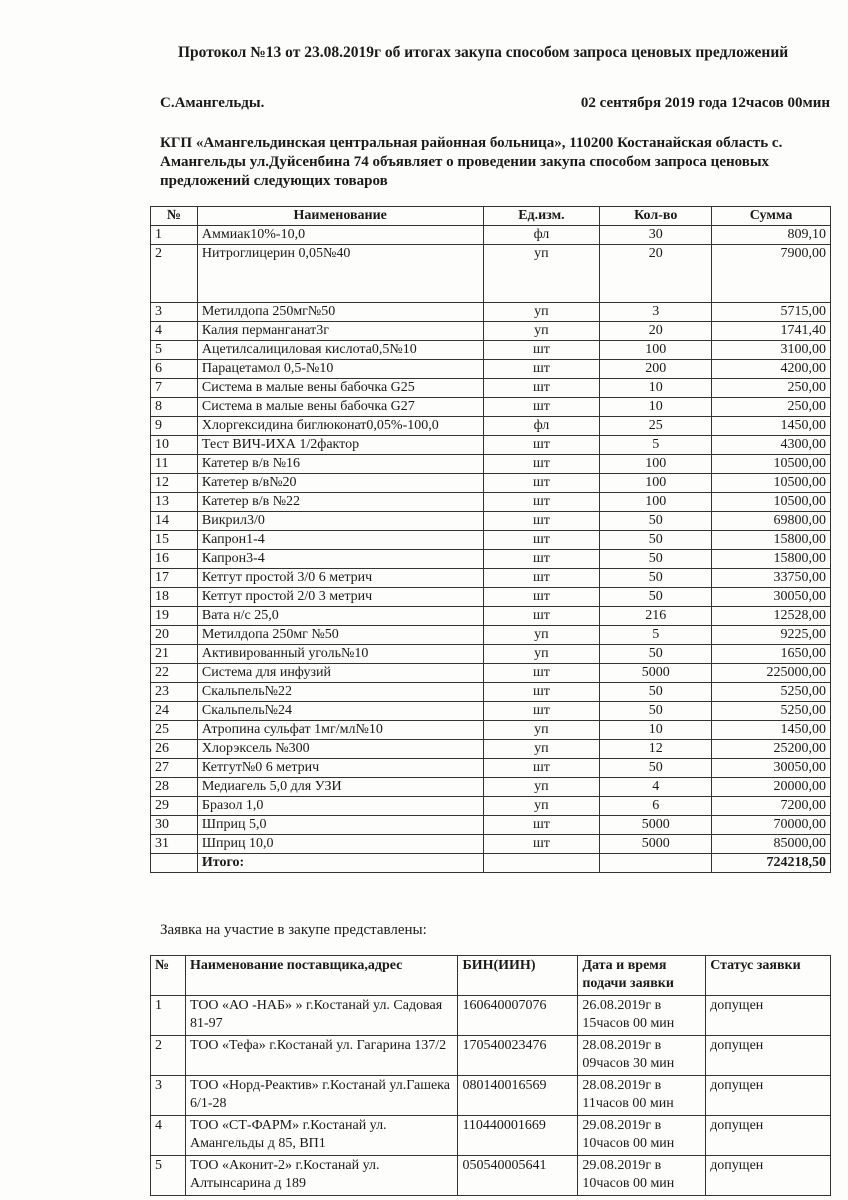 Image resolution: width=848 pixels, height=1200 pixels. What do you see at coordinates (771, 673) in the screenshot?
I see `sum: 225000,00` at bounding box center [771, 673].